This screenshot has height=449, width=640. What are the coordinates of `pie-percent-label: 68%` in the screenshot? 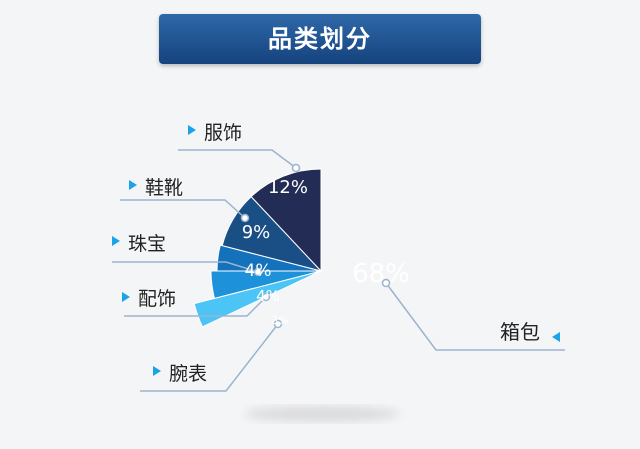 It's located at (381, 274).